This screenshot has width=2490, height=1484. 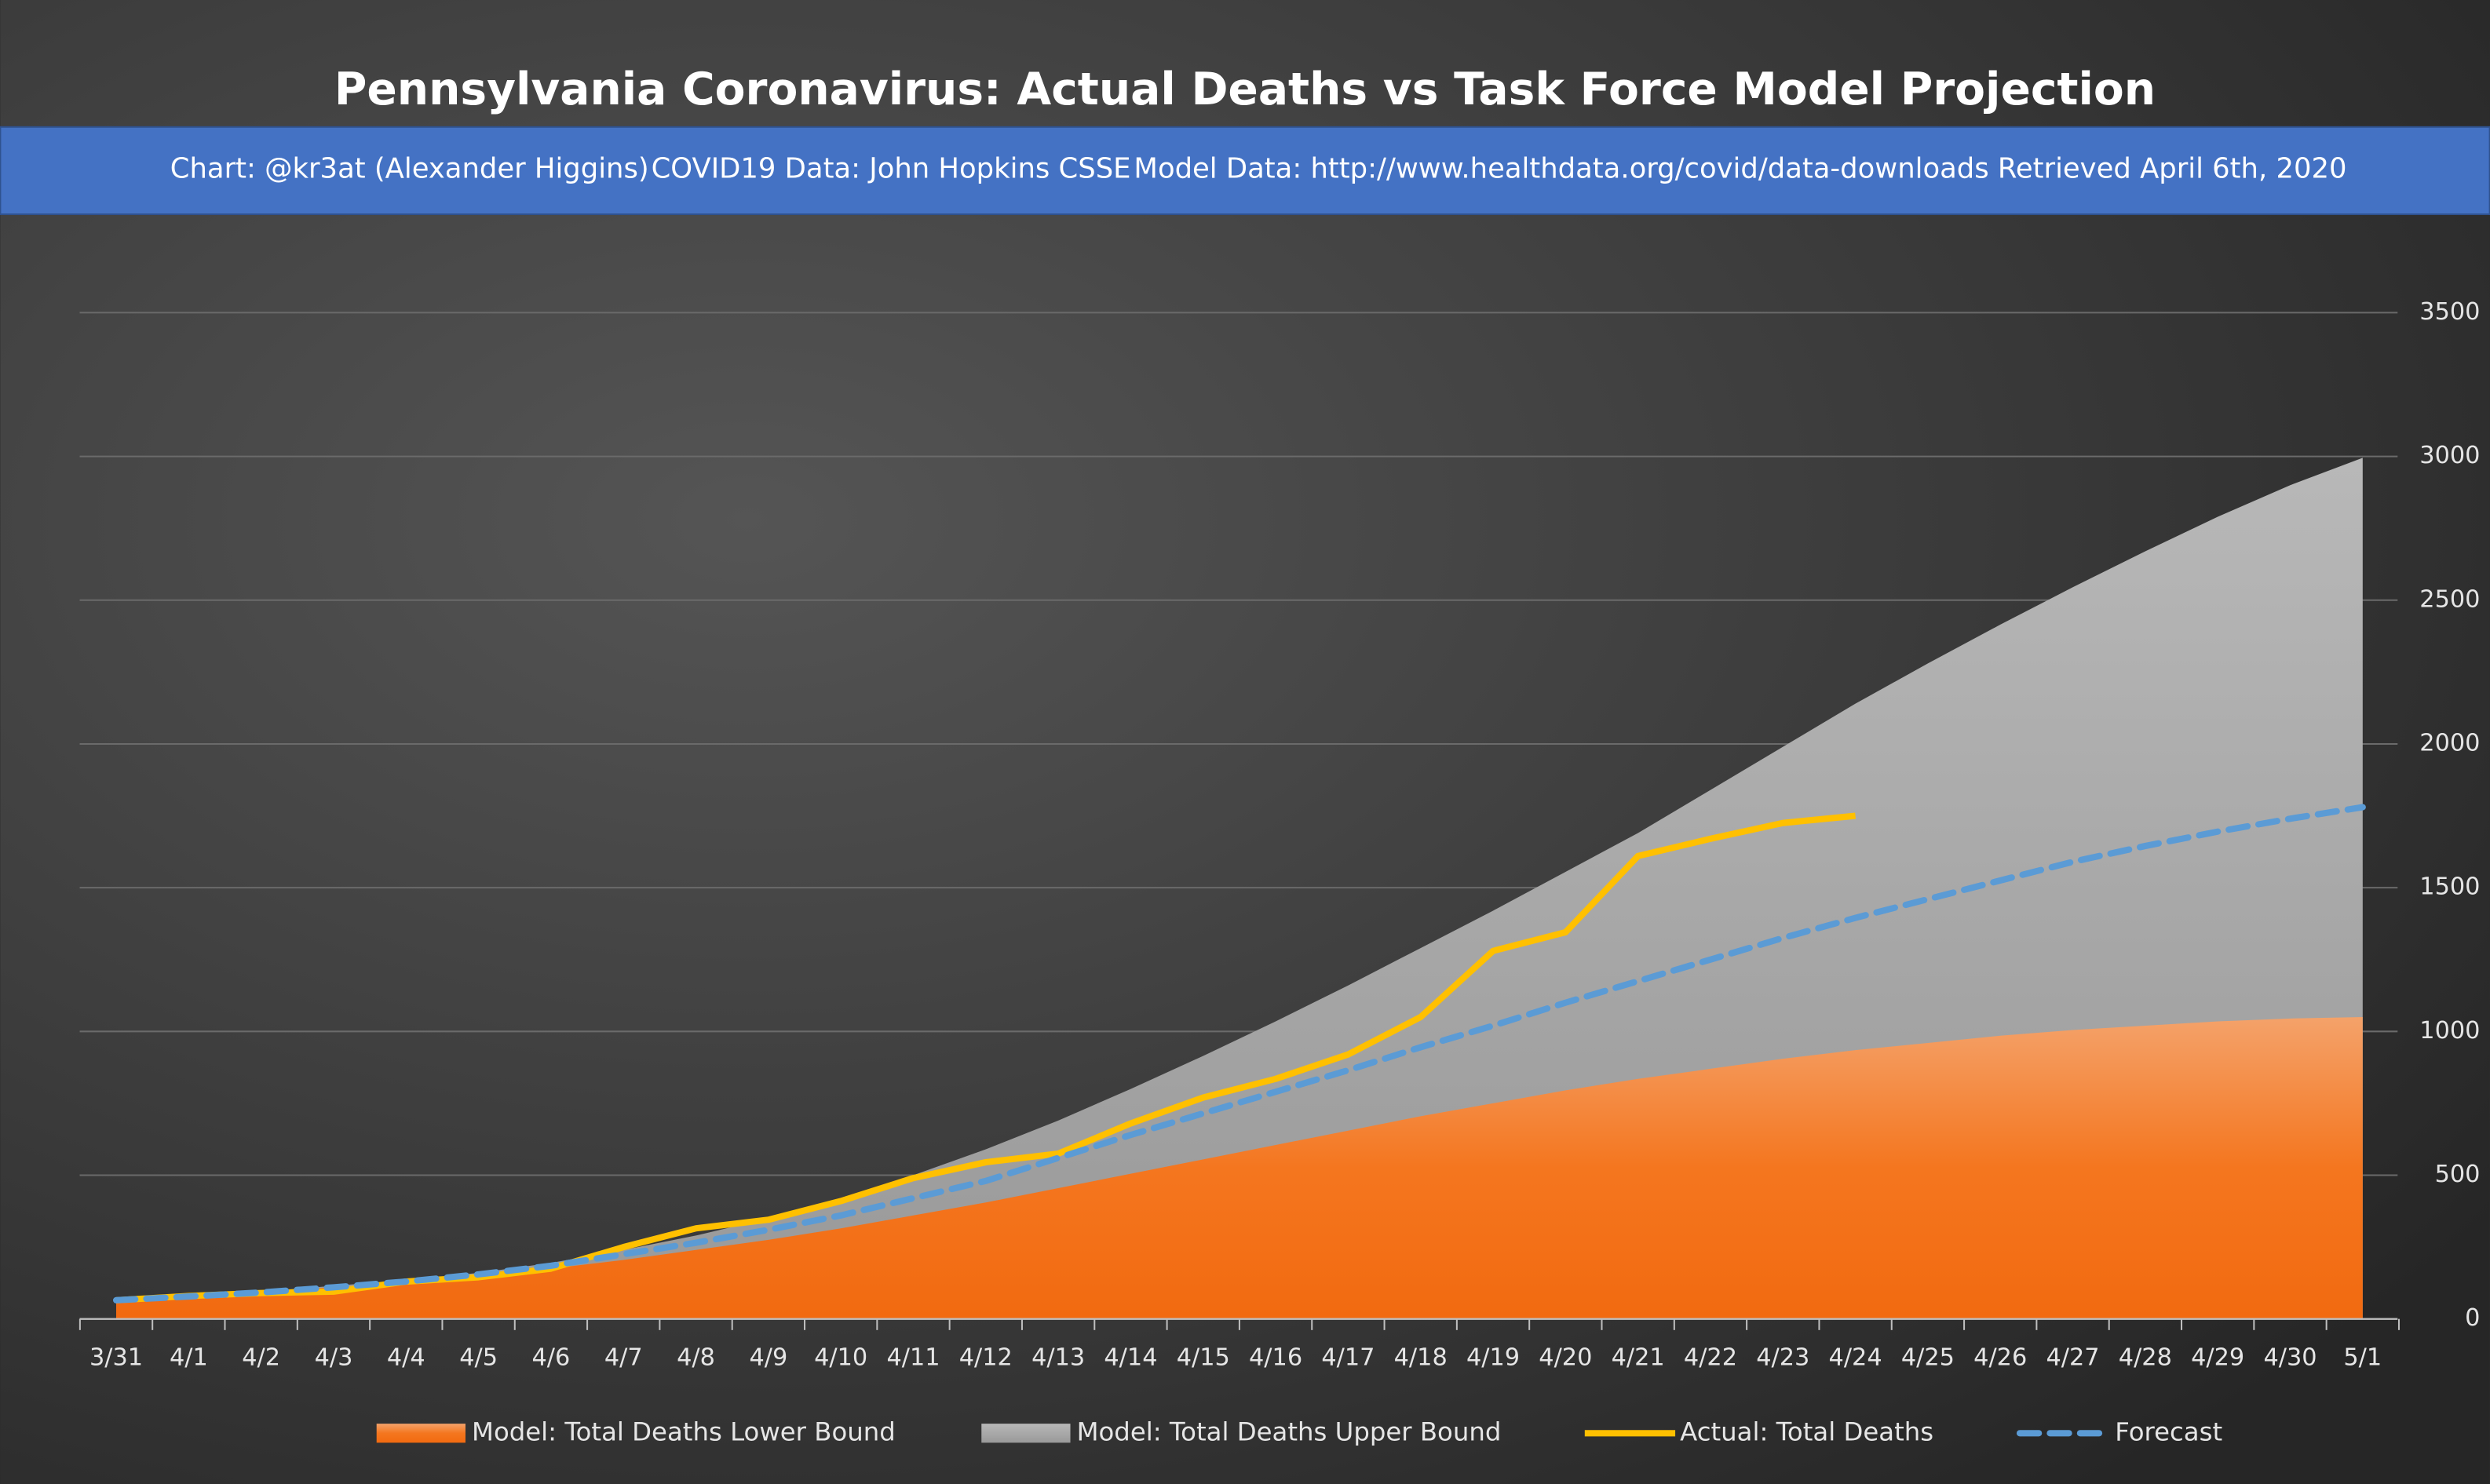 What do you see at coordinates (986, 1358) in the screenshot?
I see `x-tick-label: 4/12` at bounding box center [986, 1358].